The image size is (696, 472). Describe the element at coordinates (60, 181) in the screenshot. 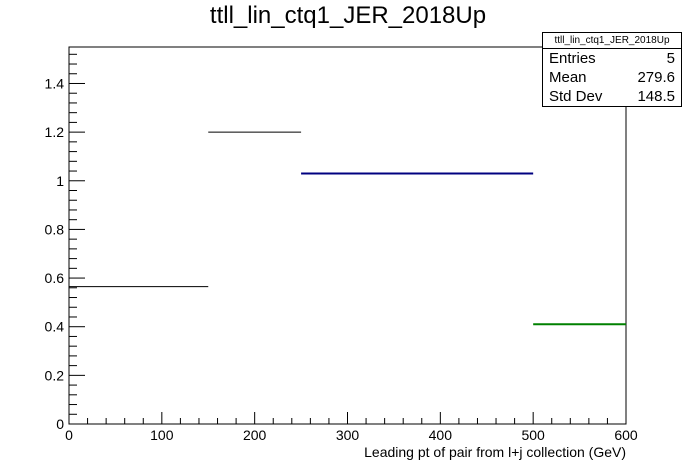

I see `y-tick-label: 1` at that location.